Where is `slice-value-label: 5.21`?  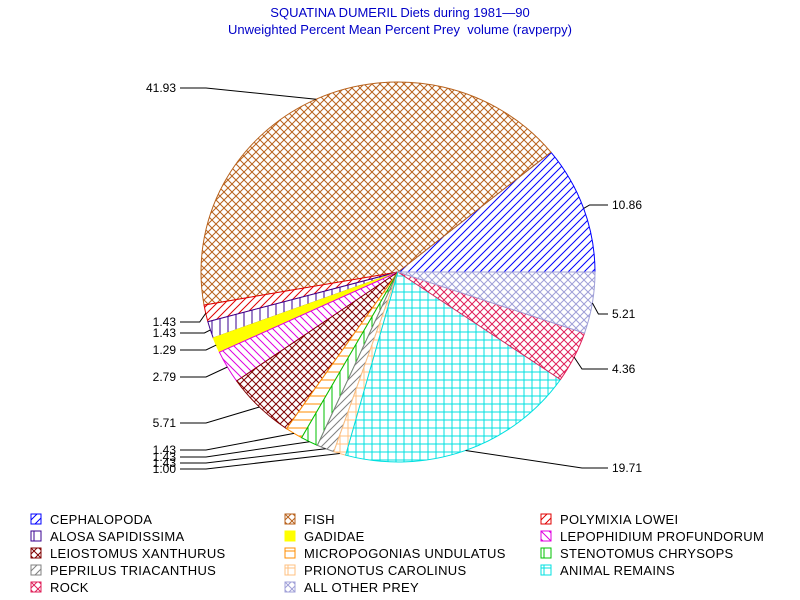
slice-value-label: 5.21 is located at coordinates (624, 314).